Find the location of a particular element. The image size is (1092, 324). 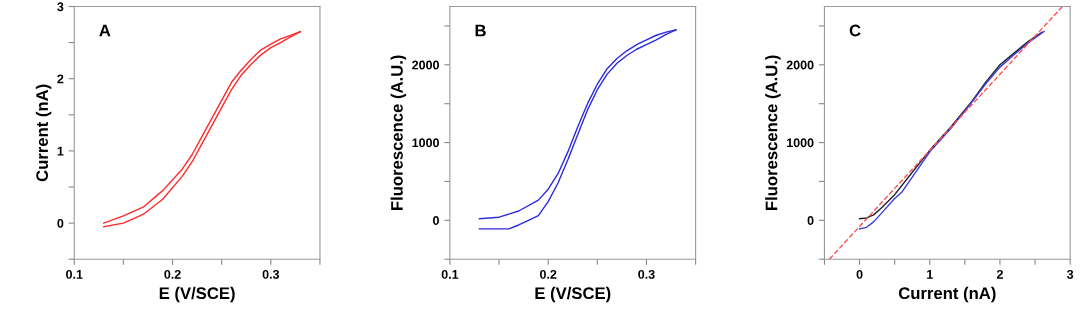

x-tick-label: 1 is located at coordinates (930, 274).